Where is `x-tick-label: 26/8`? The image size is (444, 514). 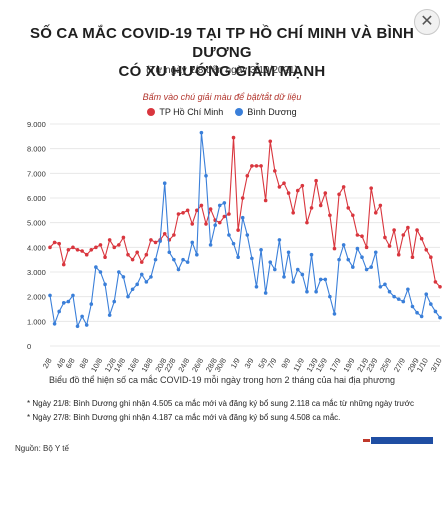
x-tick-label: 26/8 is located at coordinates (197, 365).